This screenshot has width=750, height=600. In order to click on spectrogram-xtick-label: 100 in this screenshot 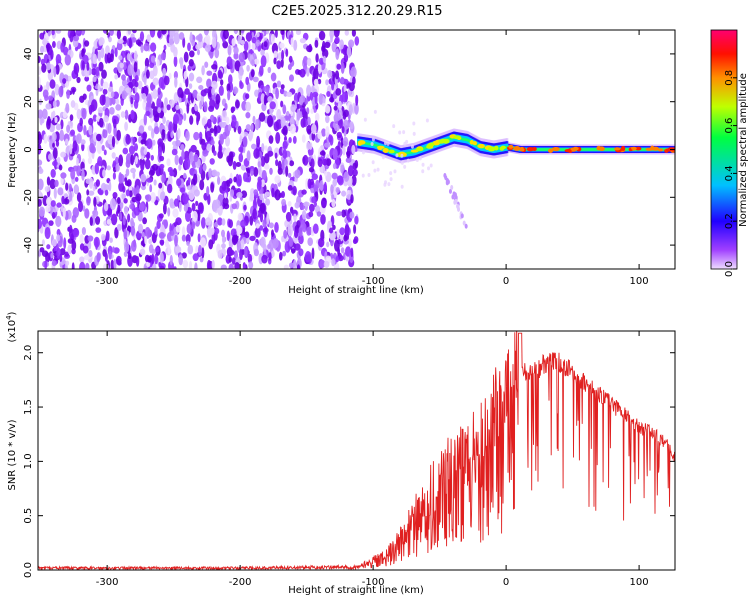, I will do `click(639, 281)`.